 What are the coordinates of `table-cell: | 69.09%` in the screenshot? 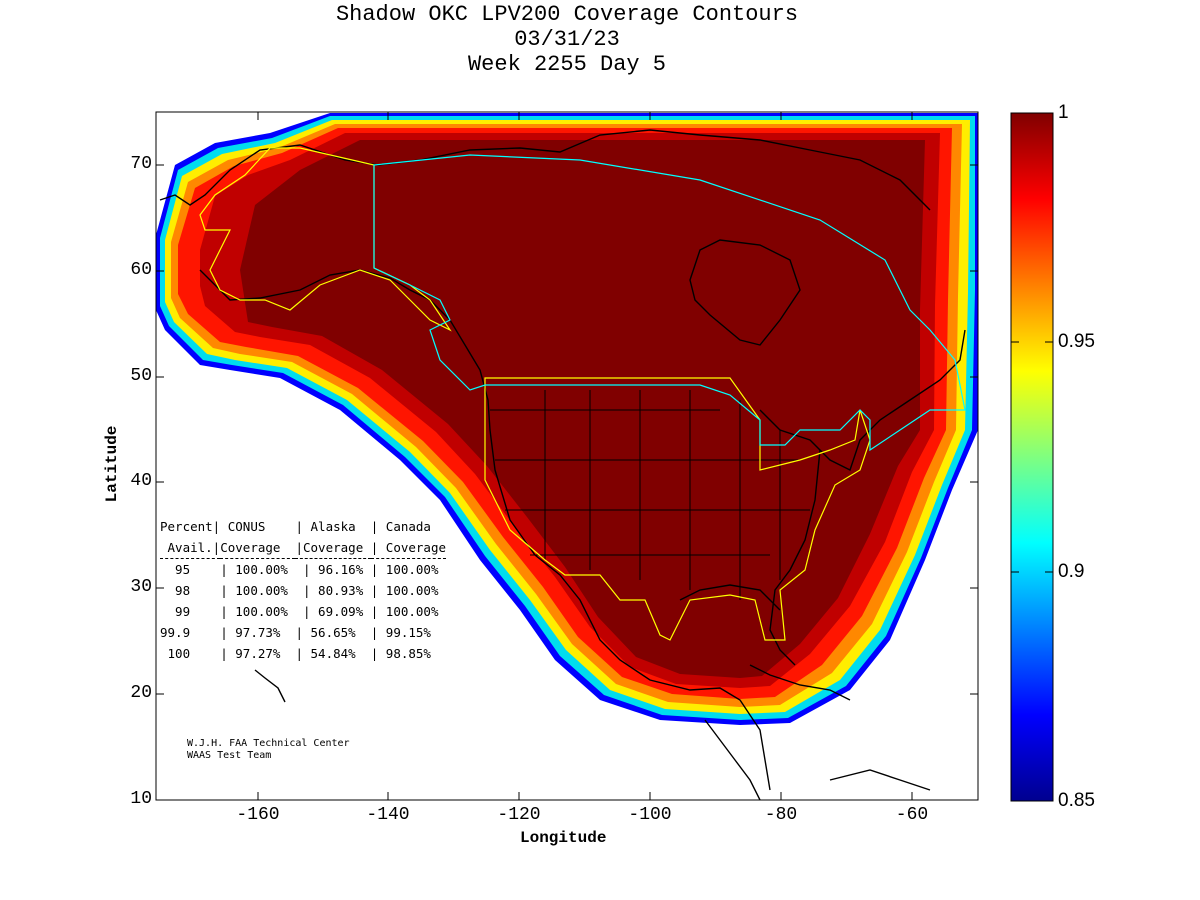 It's located at (333, 611).